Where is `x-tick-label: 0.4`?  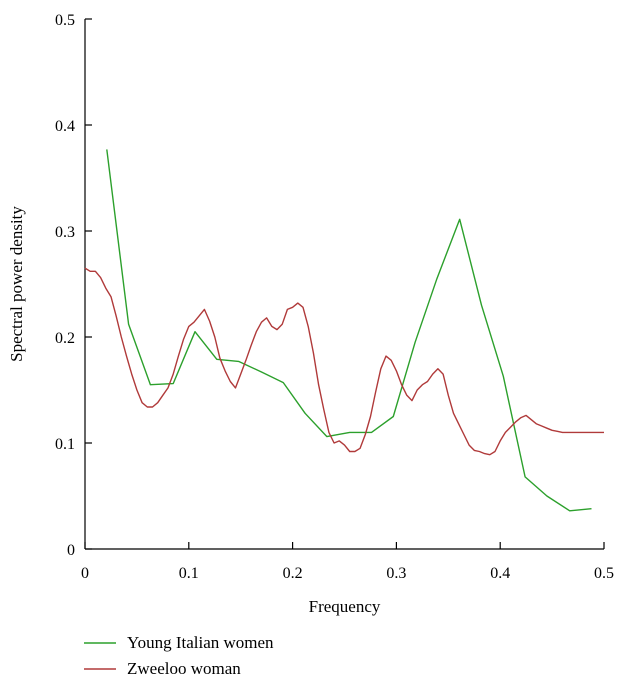 x-tick-label: 0.4 is located at coordinates (500, 573).